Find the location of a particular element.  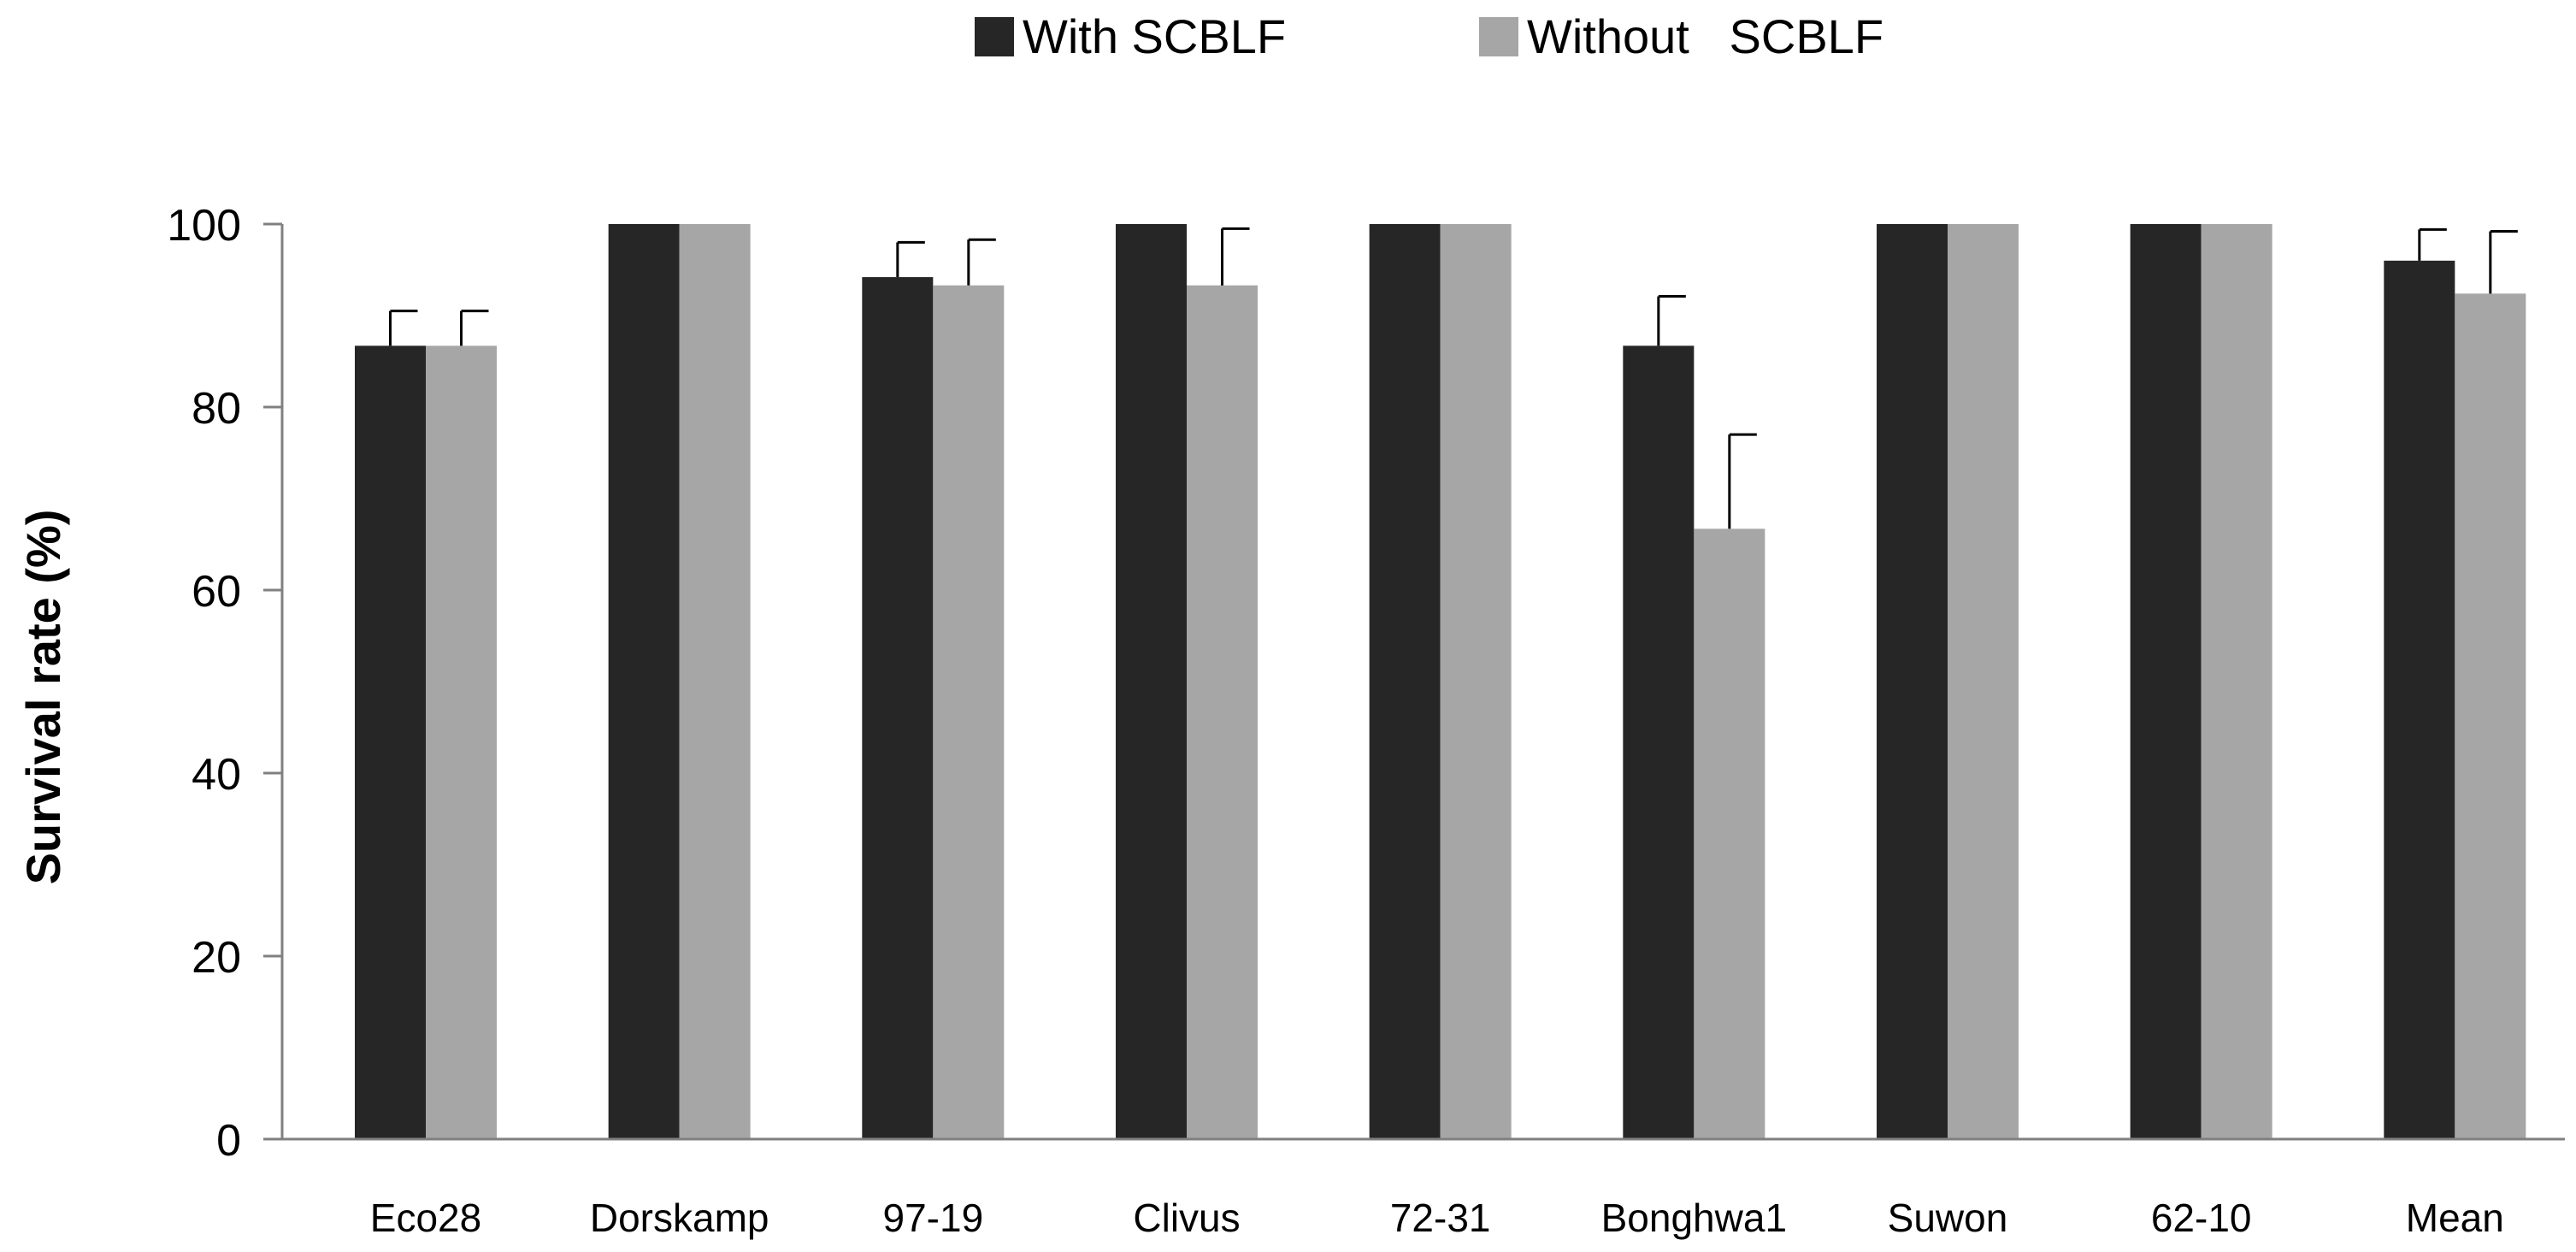

x-category-label: Eco28 is located at coordinates (425, 1218).